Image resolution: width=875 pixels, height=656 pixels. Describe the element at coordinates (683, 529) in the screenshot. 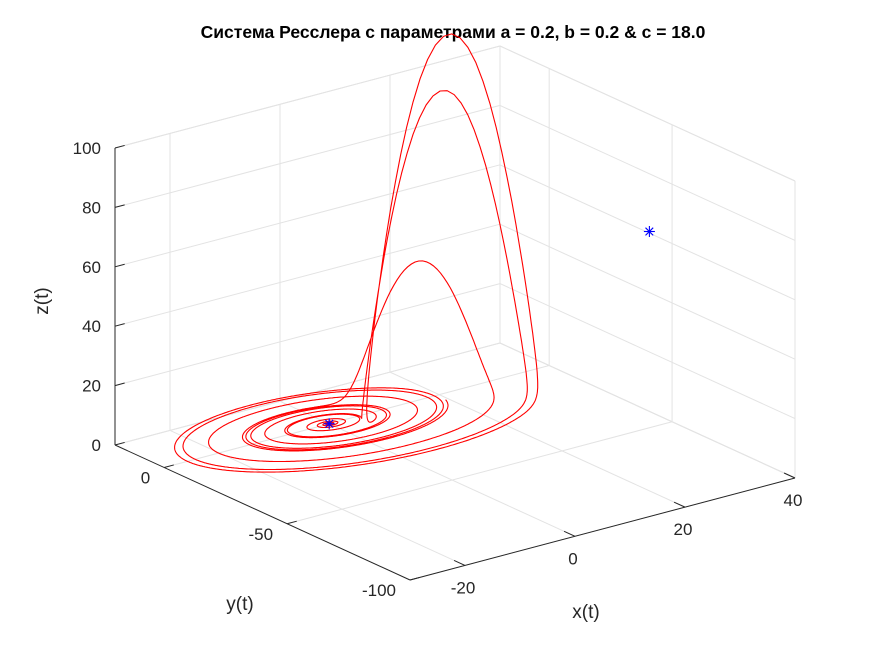

I see `x-tick-label: 20` at that location.